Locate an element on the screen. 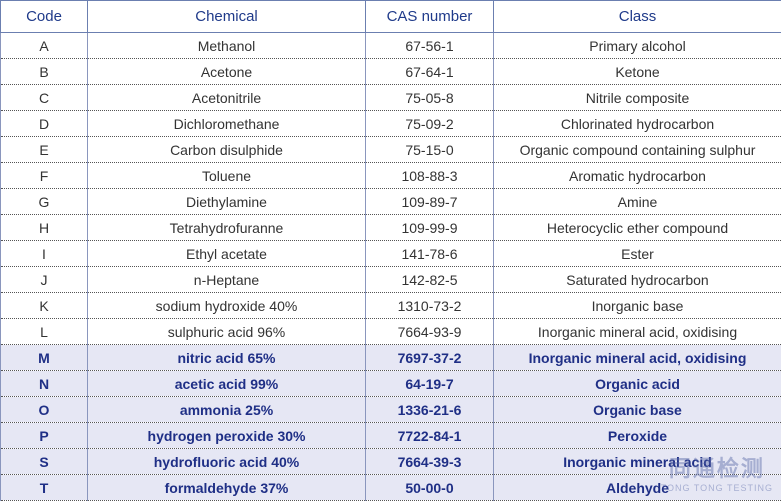  table-cell: Aldehyde is located at coordinates (637, 488).